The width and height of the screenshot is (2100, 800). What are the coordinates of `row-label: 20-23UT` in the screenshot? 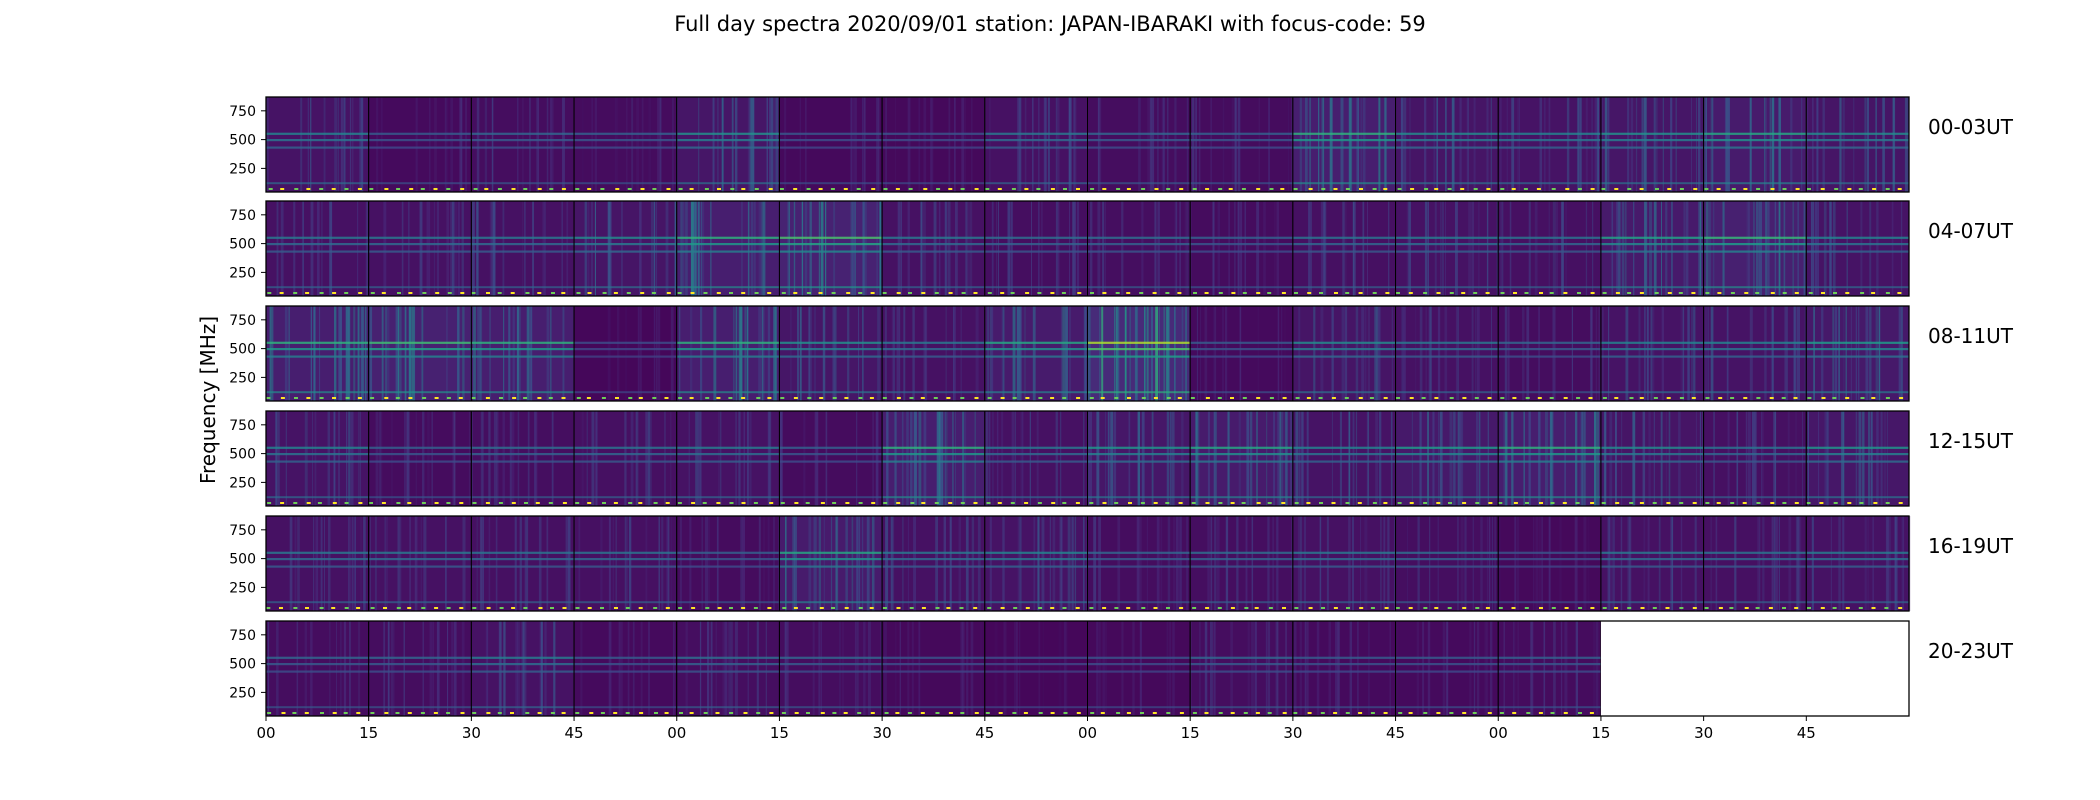 It's located at (1971, 651).